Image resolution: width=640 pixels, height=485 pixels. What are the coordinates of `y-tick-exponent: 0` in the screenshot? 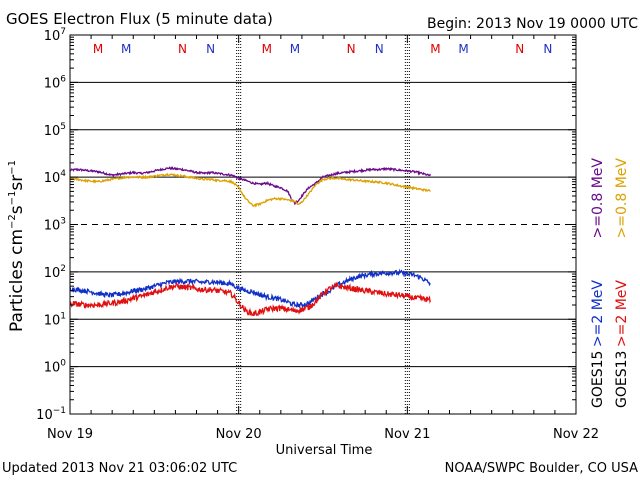 It's located at (63, 364).